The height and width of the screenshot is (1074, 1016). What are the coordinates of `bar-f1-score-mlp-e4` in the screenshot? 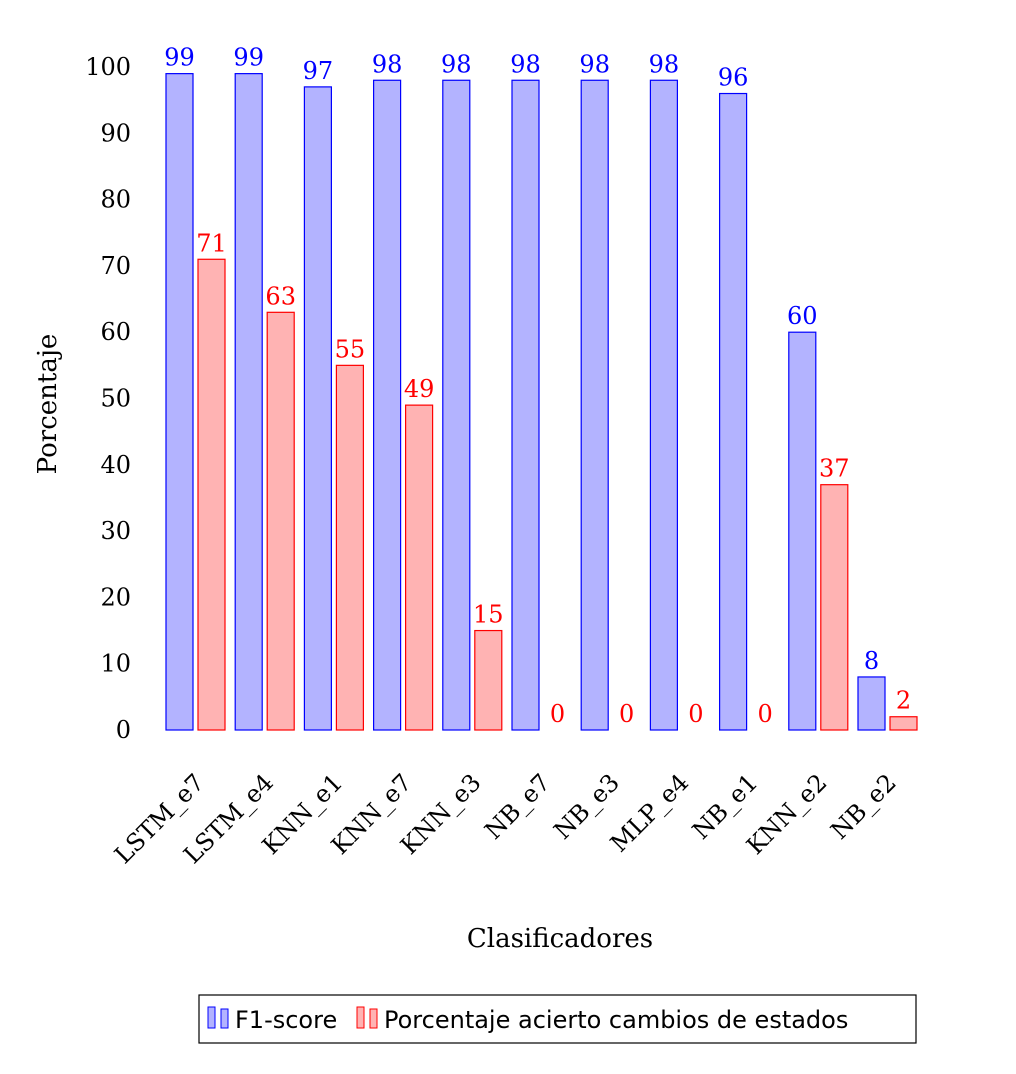 It's located at (664, 405).